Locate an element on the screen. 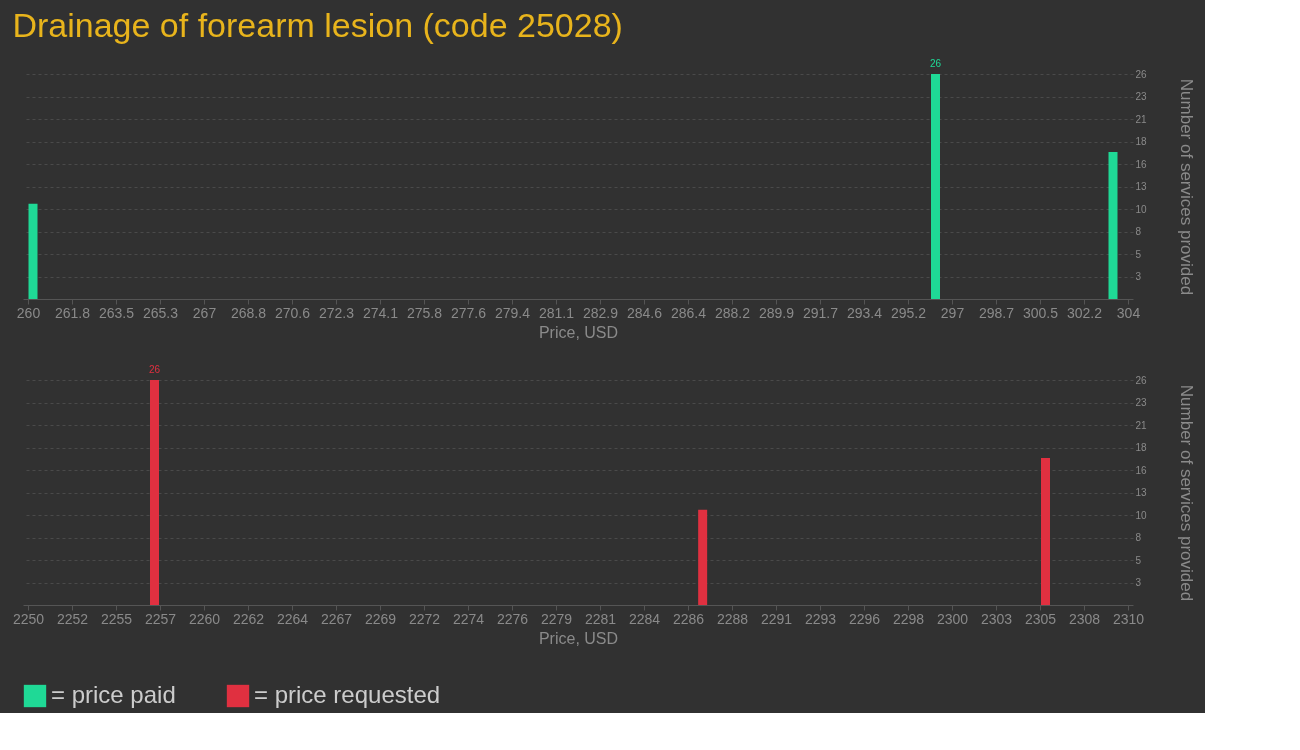  x-tick-label: 2291 is located at coordinates (776, 618).